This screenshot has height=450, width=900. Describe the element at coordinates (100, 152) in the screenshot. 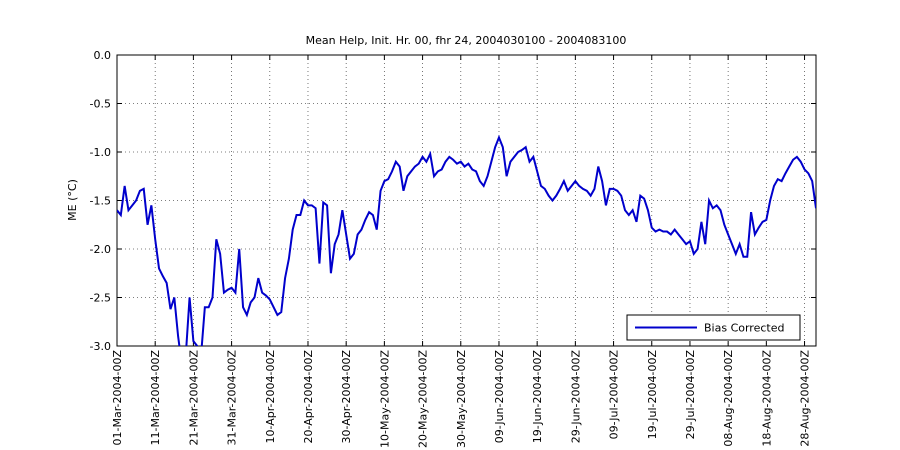

I see `y-tick-label: -1.0` at that location.